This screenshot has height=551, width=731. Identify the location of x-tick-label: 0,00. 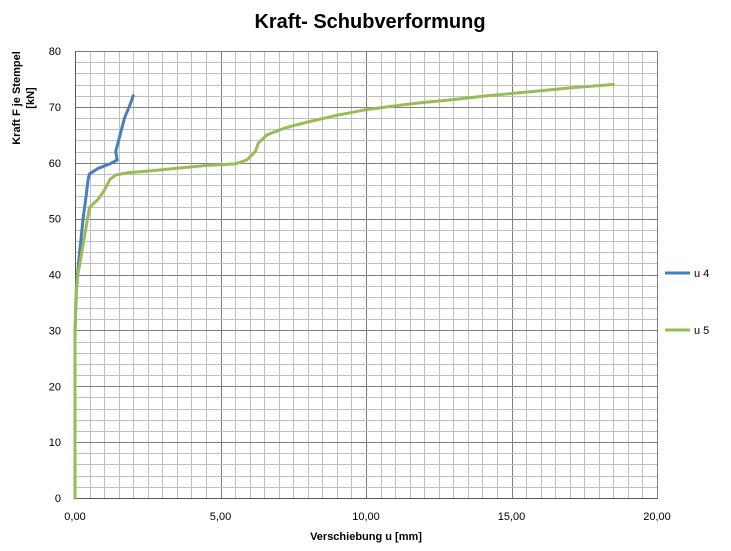
(74, 517).